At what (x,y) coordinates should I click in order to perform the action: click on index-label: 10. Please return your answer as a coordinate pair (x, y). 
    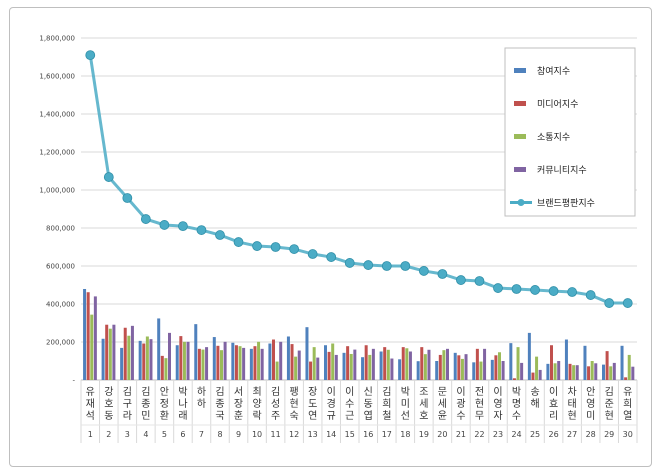
    Looking at the image, I should click on (257, 434).